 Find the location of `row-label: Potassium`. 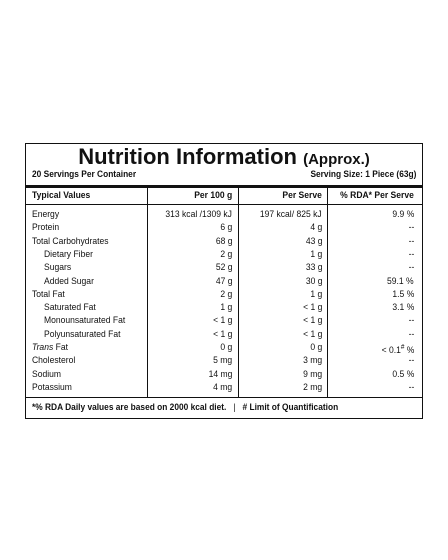

row-label: Potassium is located at coordinates (52, 388).